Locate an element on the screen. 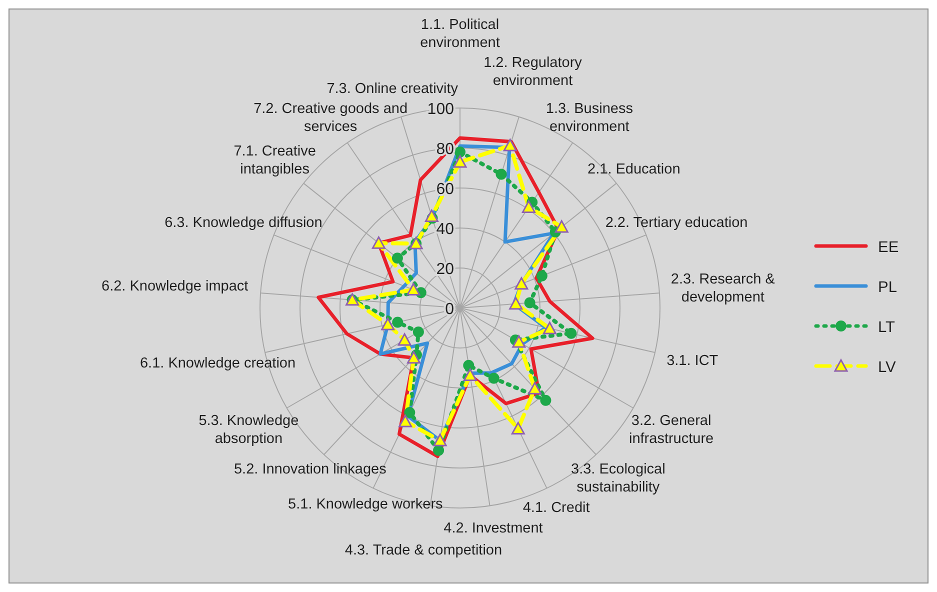  legend-label: PL is located at coordinates (888, 287).